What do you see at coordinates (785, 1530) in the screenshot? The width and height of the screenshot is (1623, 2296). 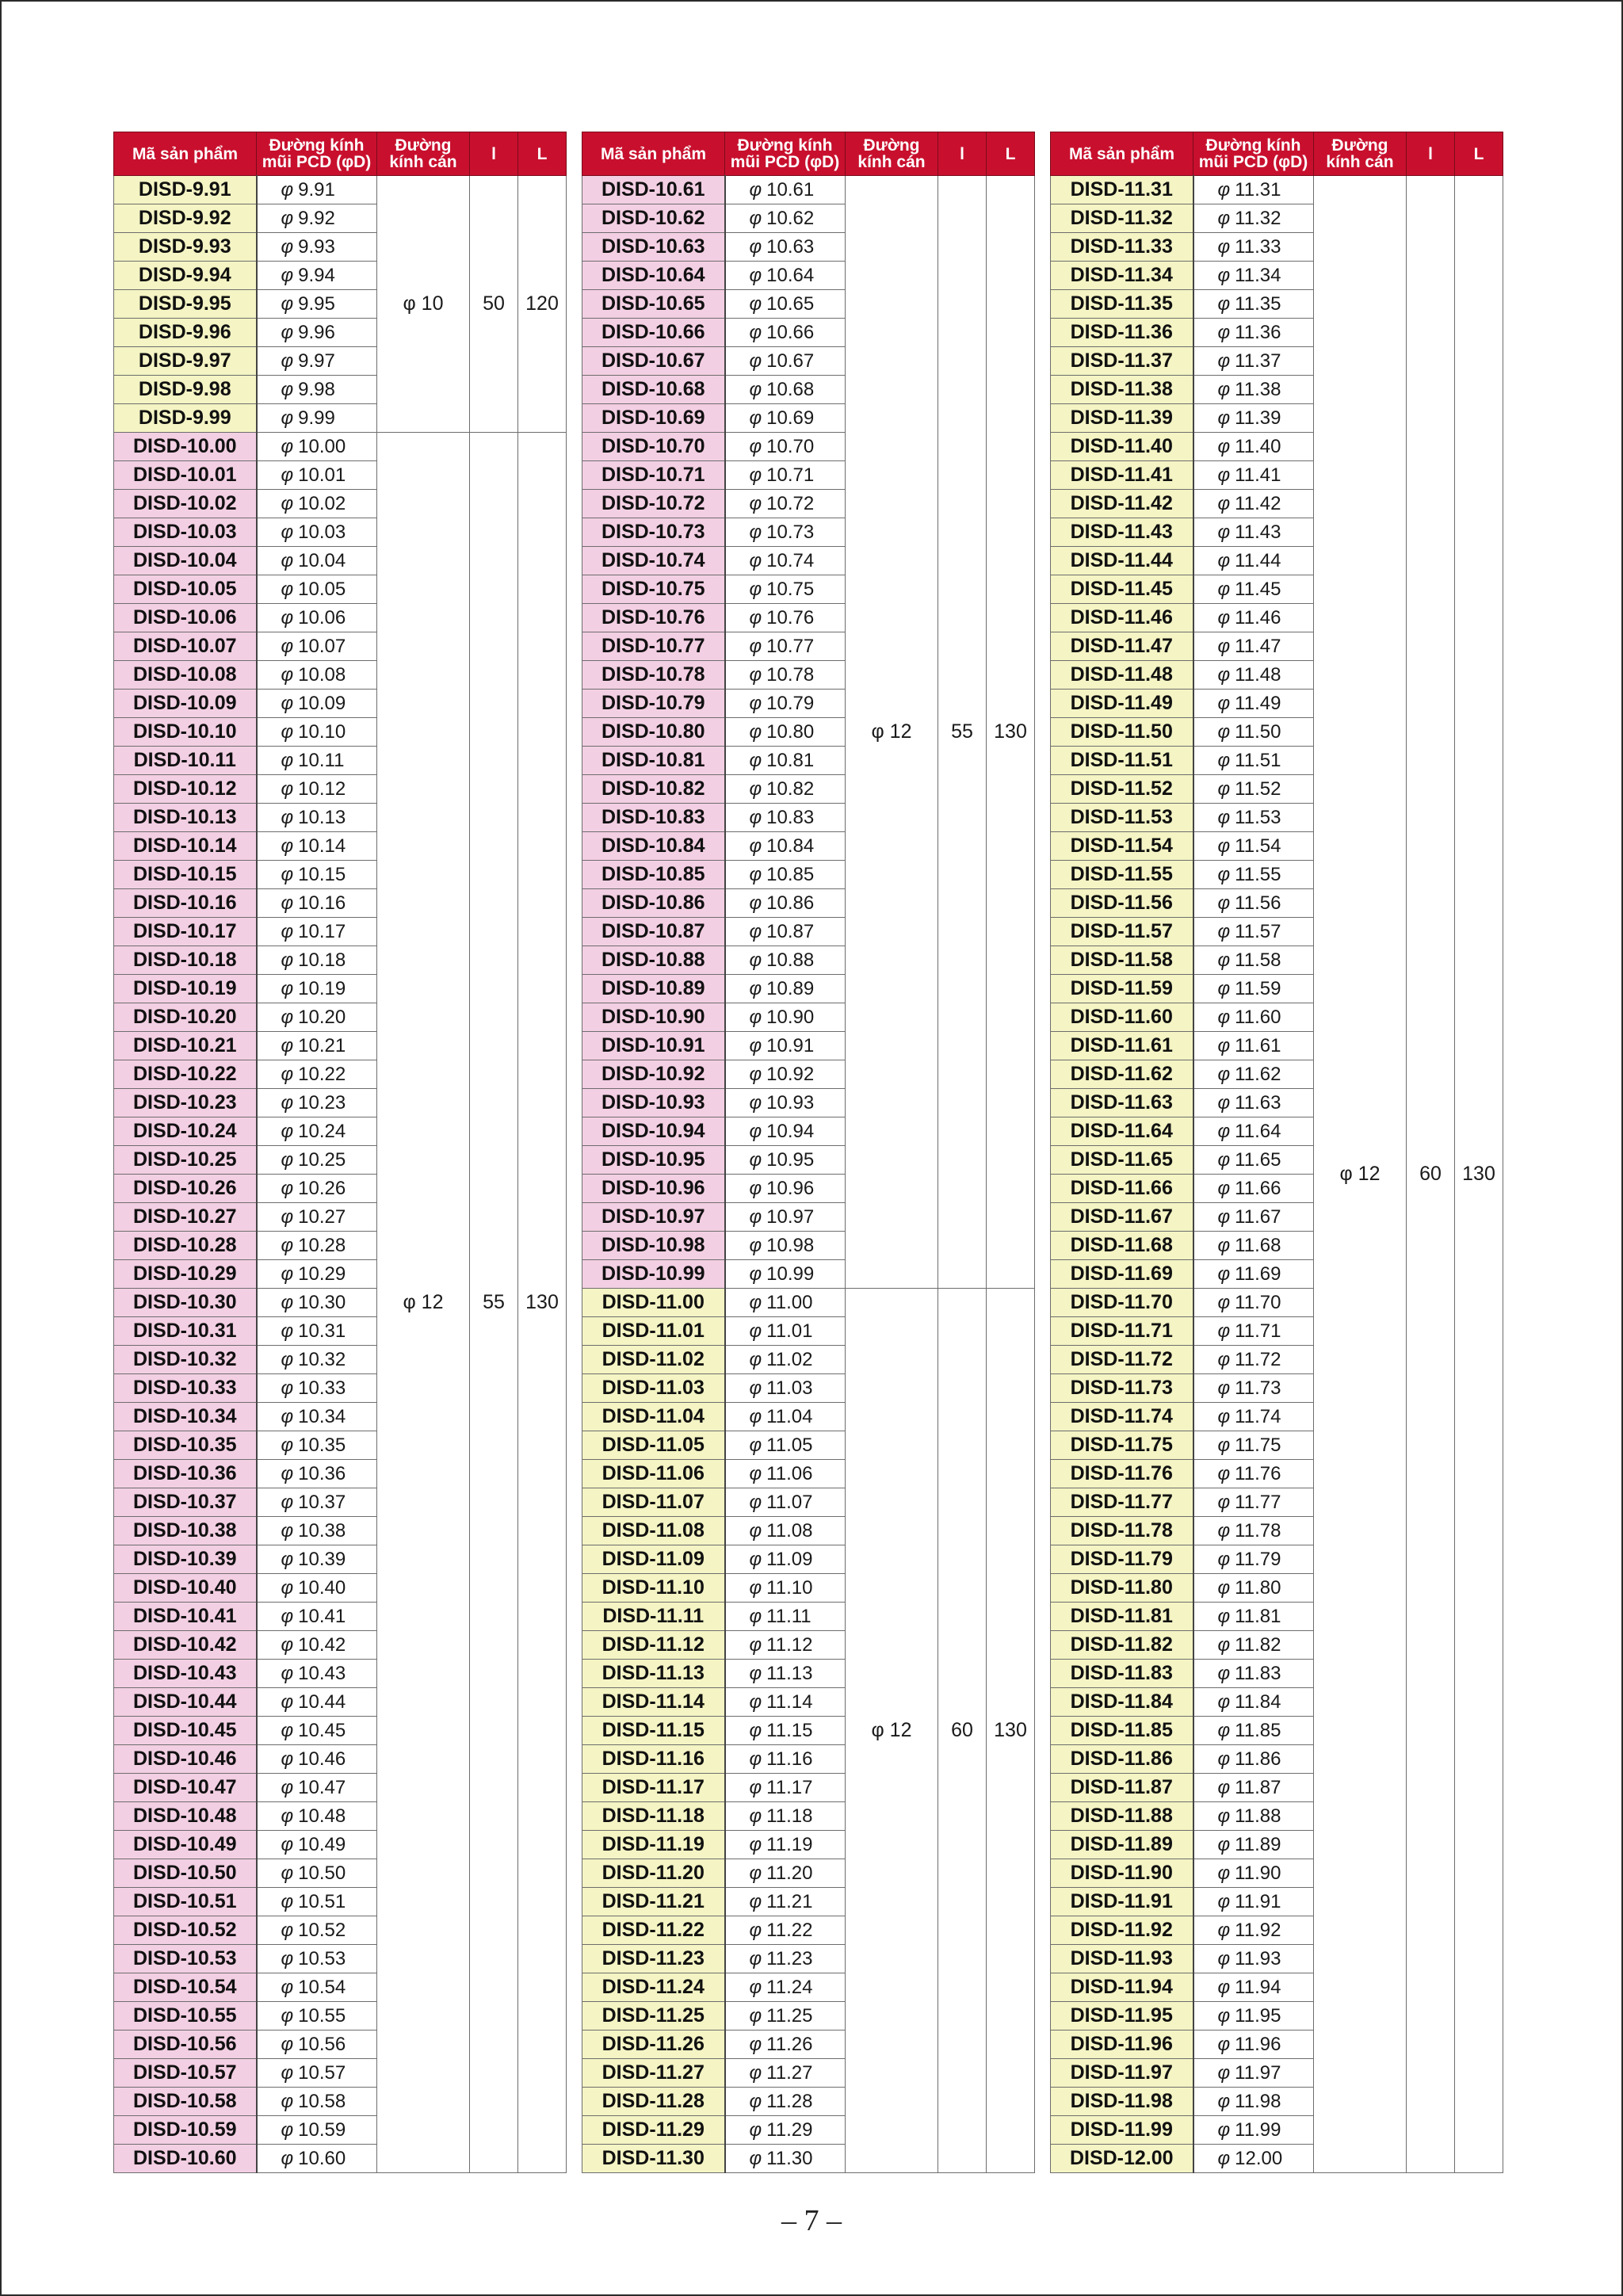 I see `pcd-diameter-cell: φ 11.08` at bounding box center [785, 1530].